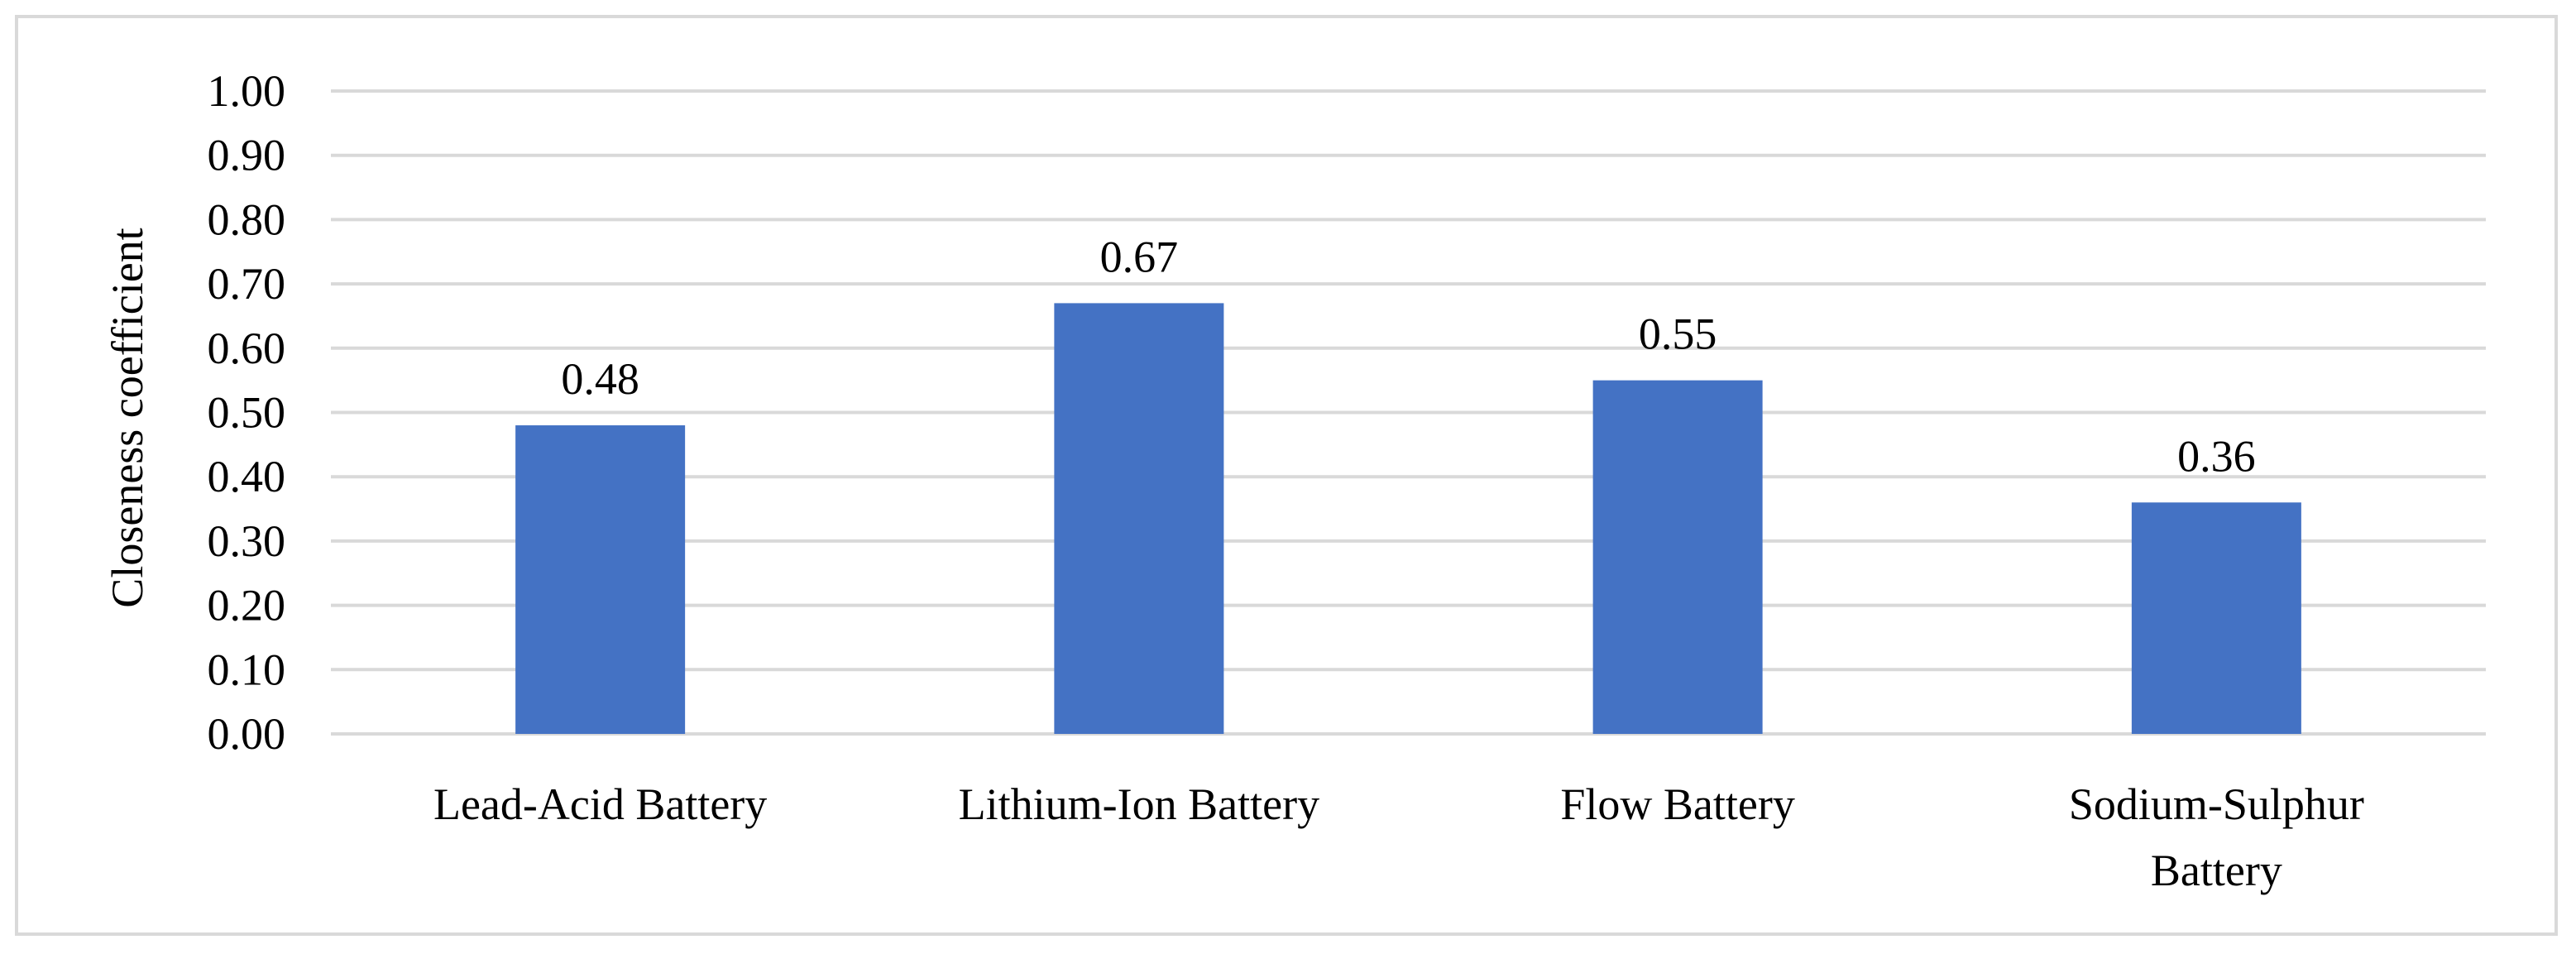  I want to click on y-tick-label: 0.30, so click(247, 541).